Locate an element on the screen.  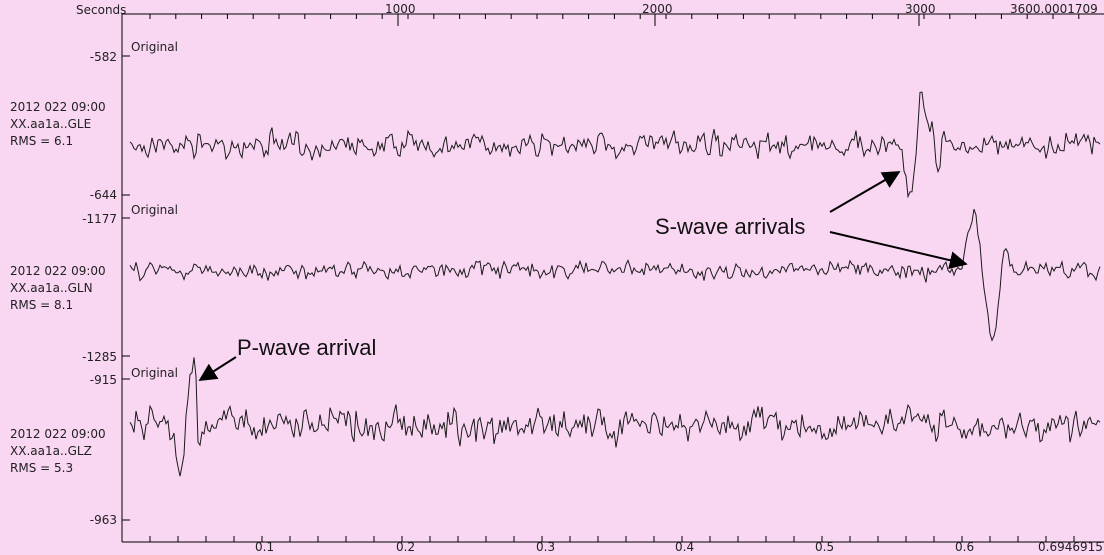
bottom-tick-label-end: 0.6946915 is located at coordinates (1070, 545).